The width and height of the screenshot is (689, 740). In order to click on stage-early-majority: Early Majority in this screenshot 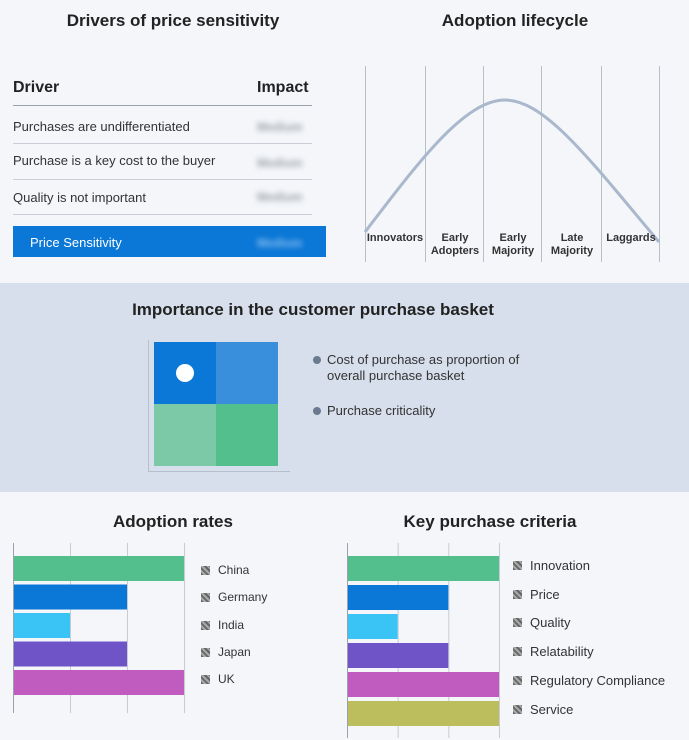, I will do `click(513, 244)`.